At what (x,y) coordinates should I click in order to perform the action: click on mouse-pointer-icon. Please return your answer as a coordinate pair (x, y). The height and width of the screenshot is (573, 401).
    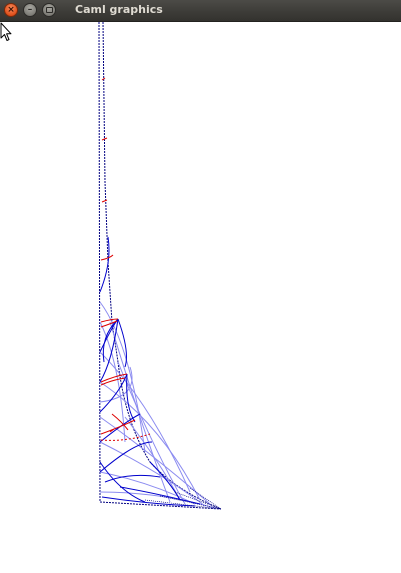
    Looking at the image, I should click on (6, 31).